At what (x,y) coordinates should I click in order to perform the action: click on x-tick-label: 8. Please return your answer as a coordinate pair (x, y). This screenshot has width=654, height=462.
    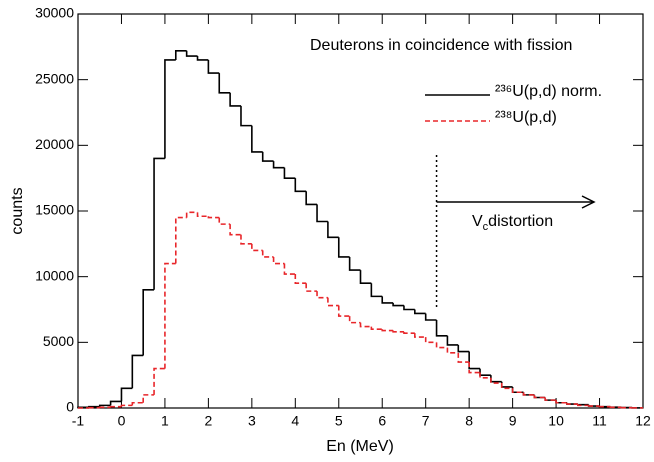
    Looking at the image, I should click on (469, 421).